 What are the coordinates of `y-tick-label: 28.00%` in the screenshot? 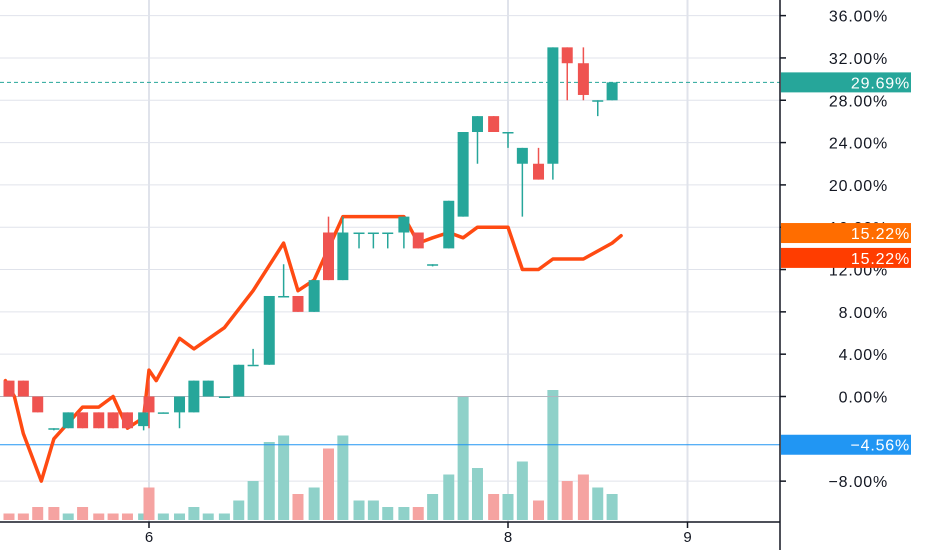 It's located at (858, 101).